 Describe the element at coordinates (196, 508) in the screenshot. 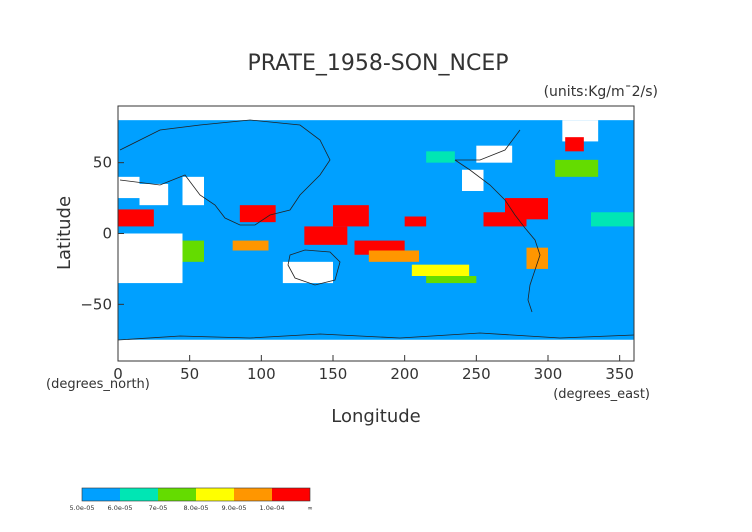

I see `colorbar-label: 8.0e-05` at that location.